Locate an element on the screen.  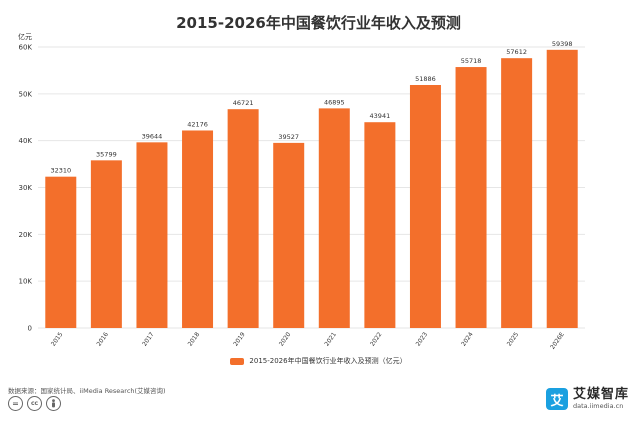
value-label: 59398 is located at coordinates (562, 44).